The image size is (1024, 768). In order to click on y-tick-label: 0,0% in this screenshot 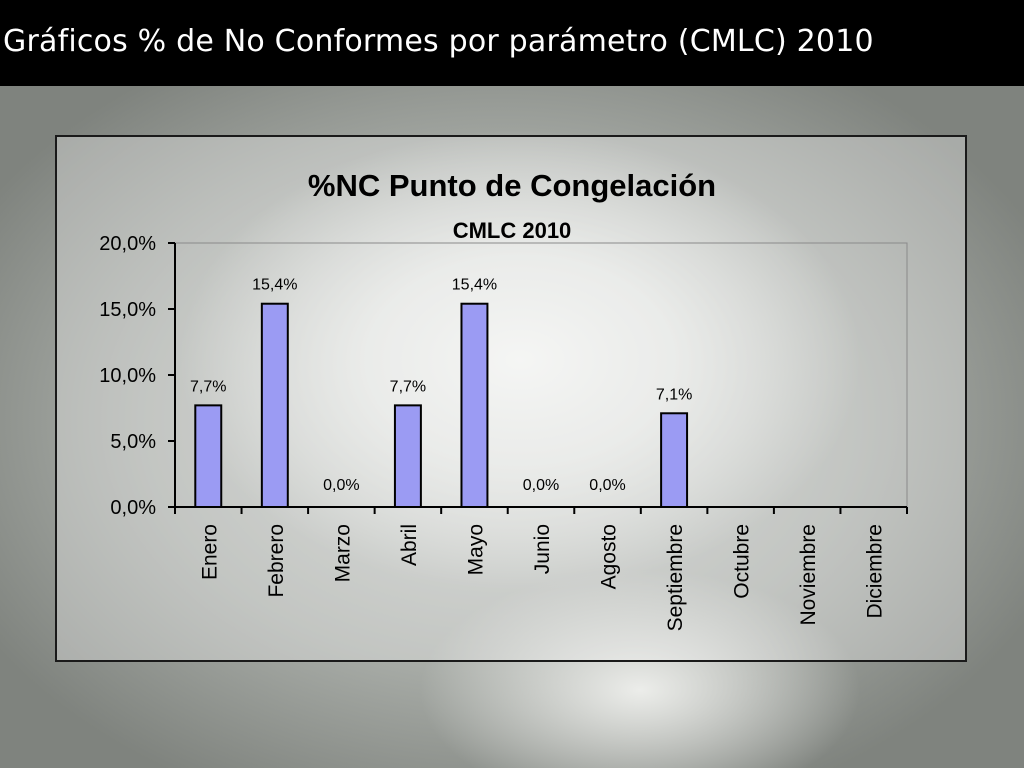, I will do `click(133, 508)`.